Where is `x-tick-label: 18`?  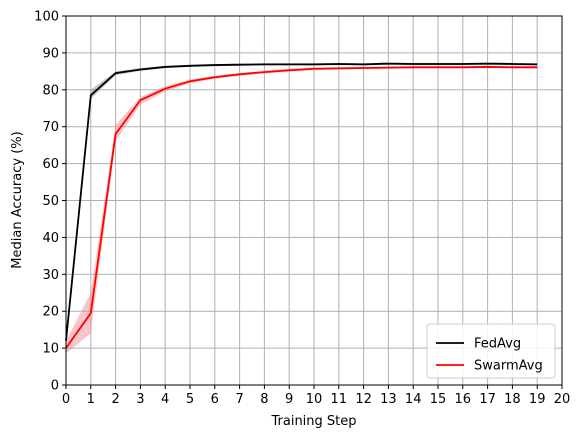 x-tick-label: 18 is located at coordinates (512, 399).